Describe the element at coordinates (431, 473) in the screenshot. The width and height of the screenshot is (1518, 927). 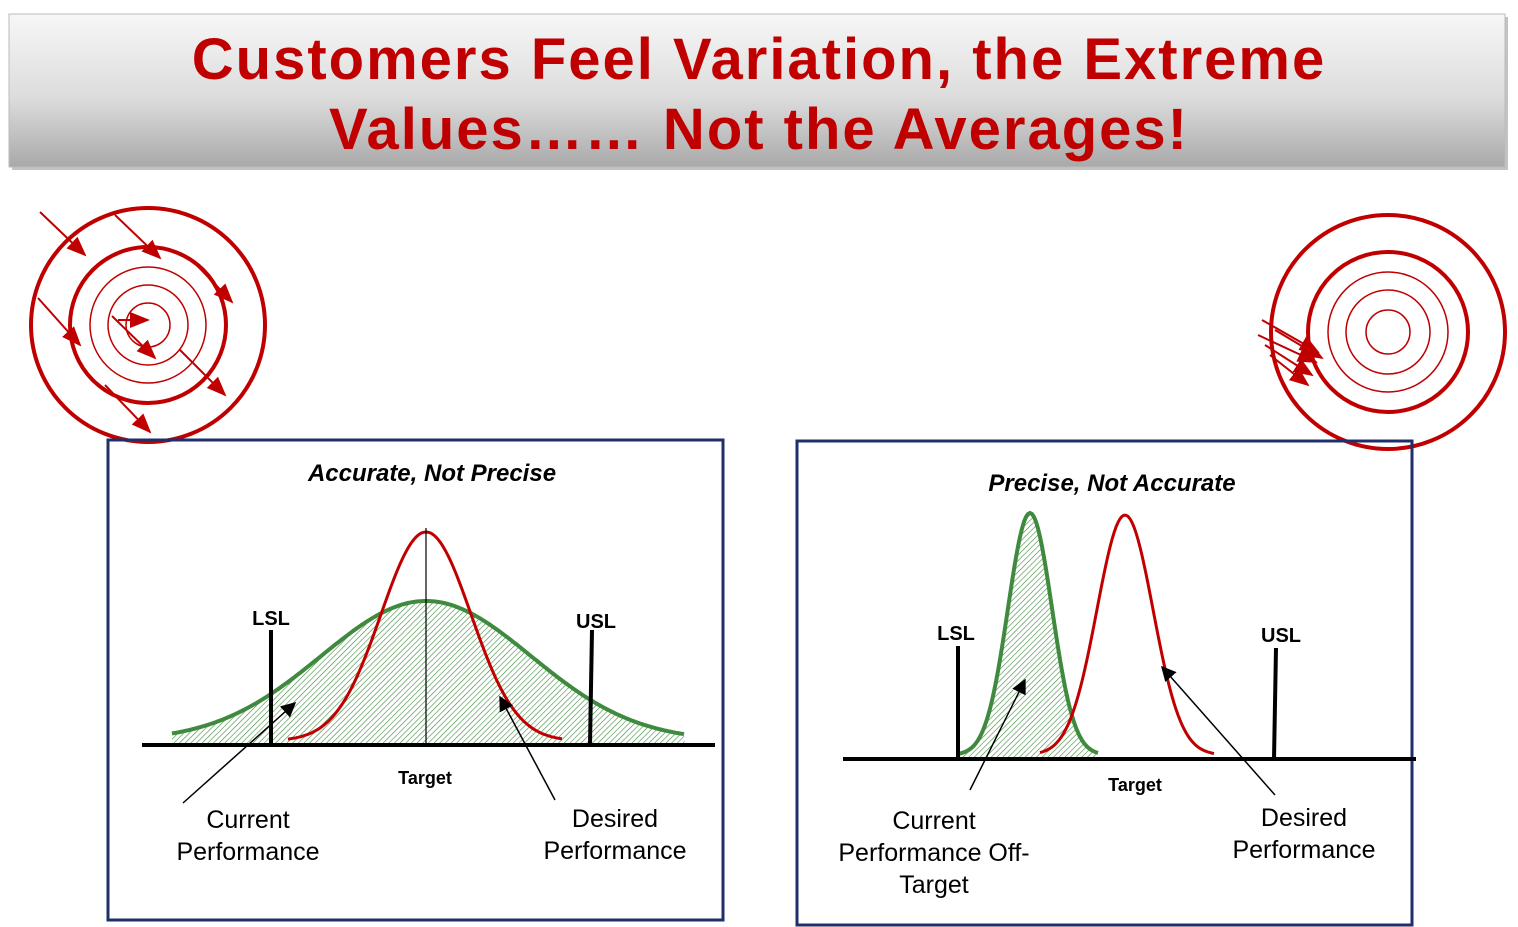
I see `panel-title: Accurate, Not Precise` at that location.